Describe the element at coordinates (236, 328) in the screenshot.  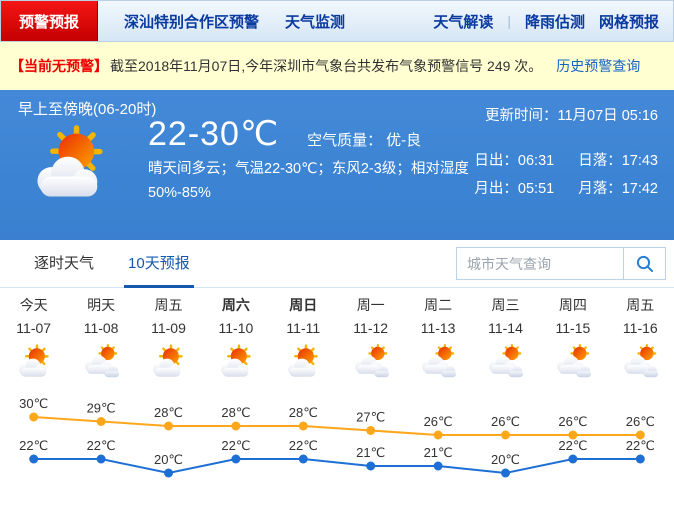
I see `day-date: 11-10` at that location.